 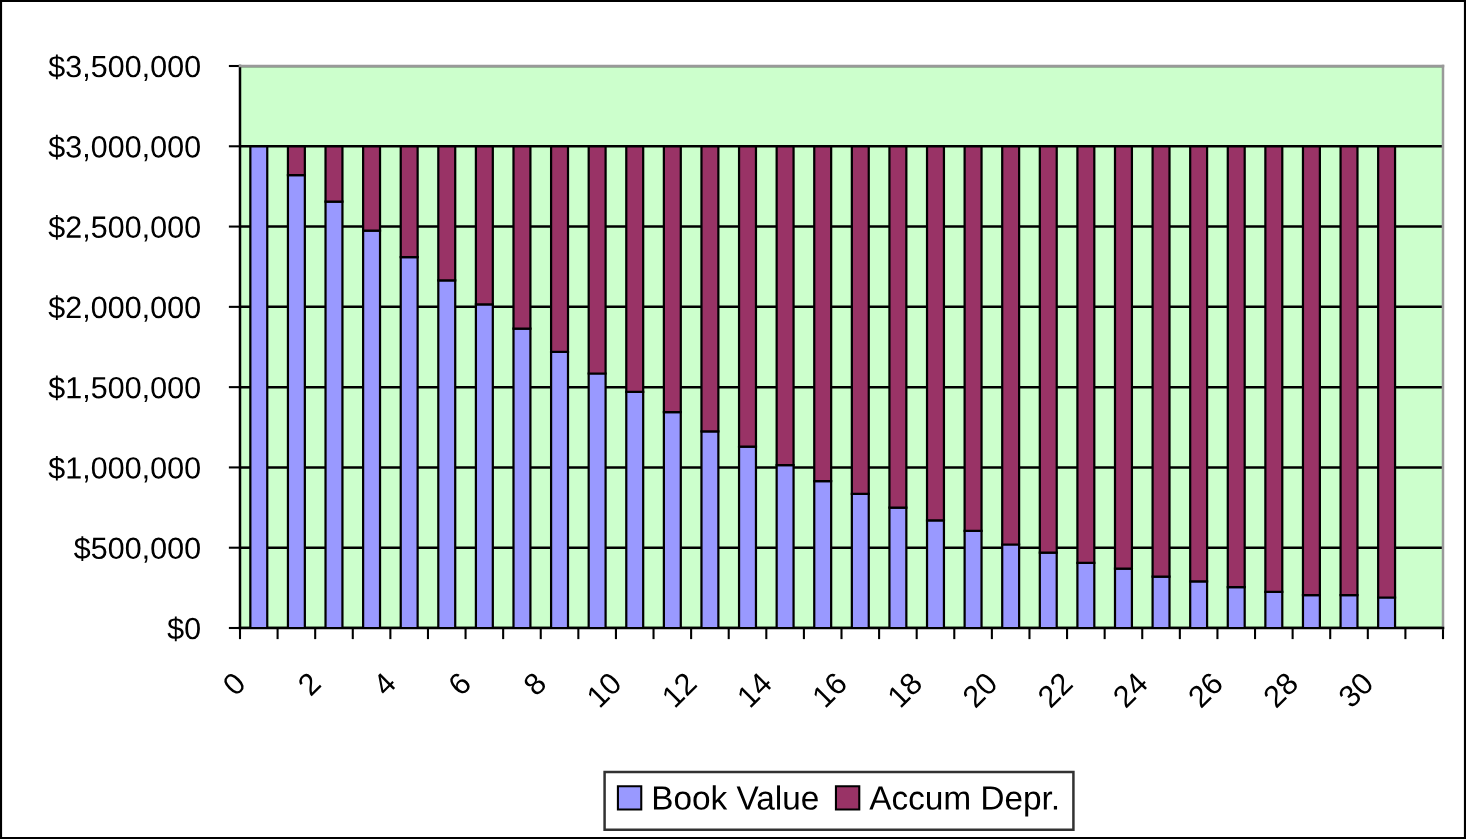 What do you see at coordinates (830, 689) in the screenshot?
I see `x-tick-label: 16` at bounding box center [830, 689].